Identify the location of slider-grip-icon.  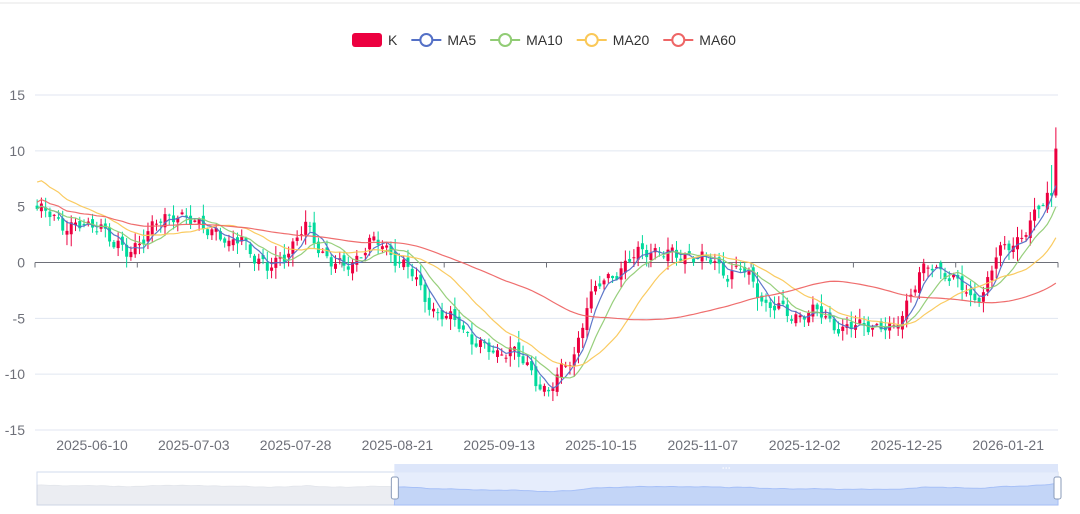
(726, 468).